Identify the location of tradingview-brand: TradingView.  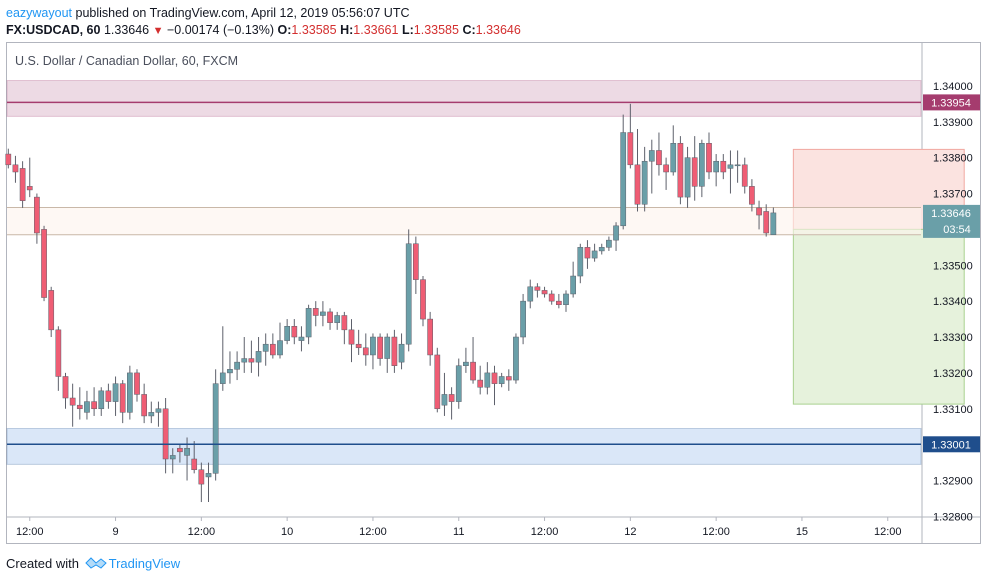
(144, 563).